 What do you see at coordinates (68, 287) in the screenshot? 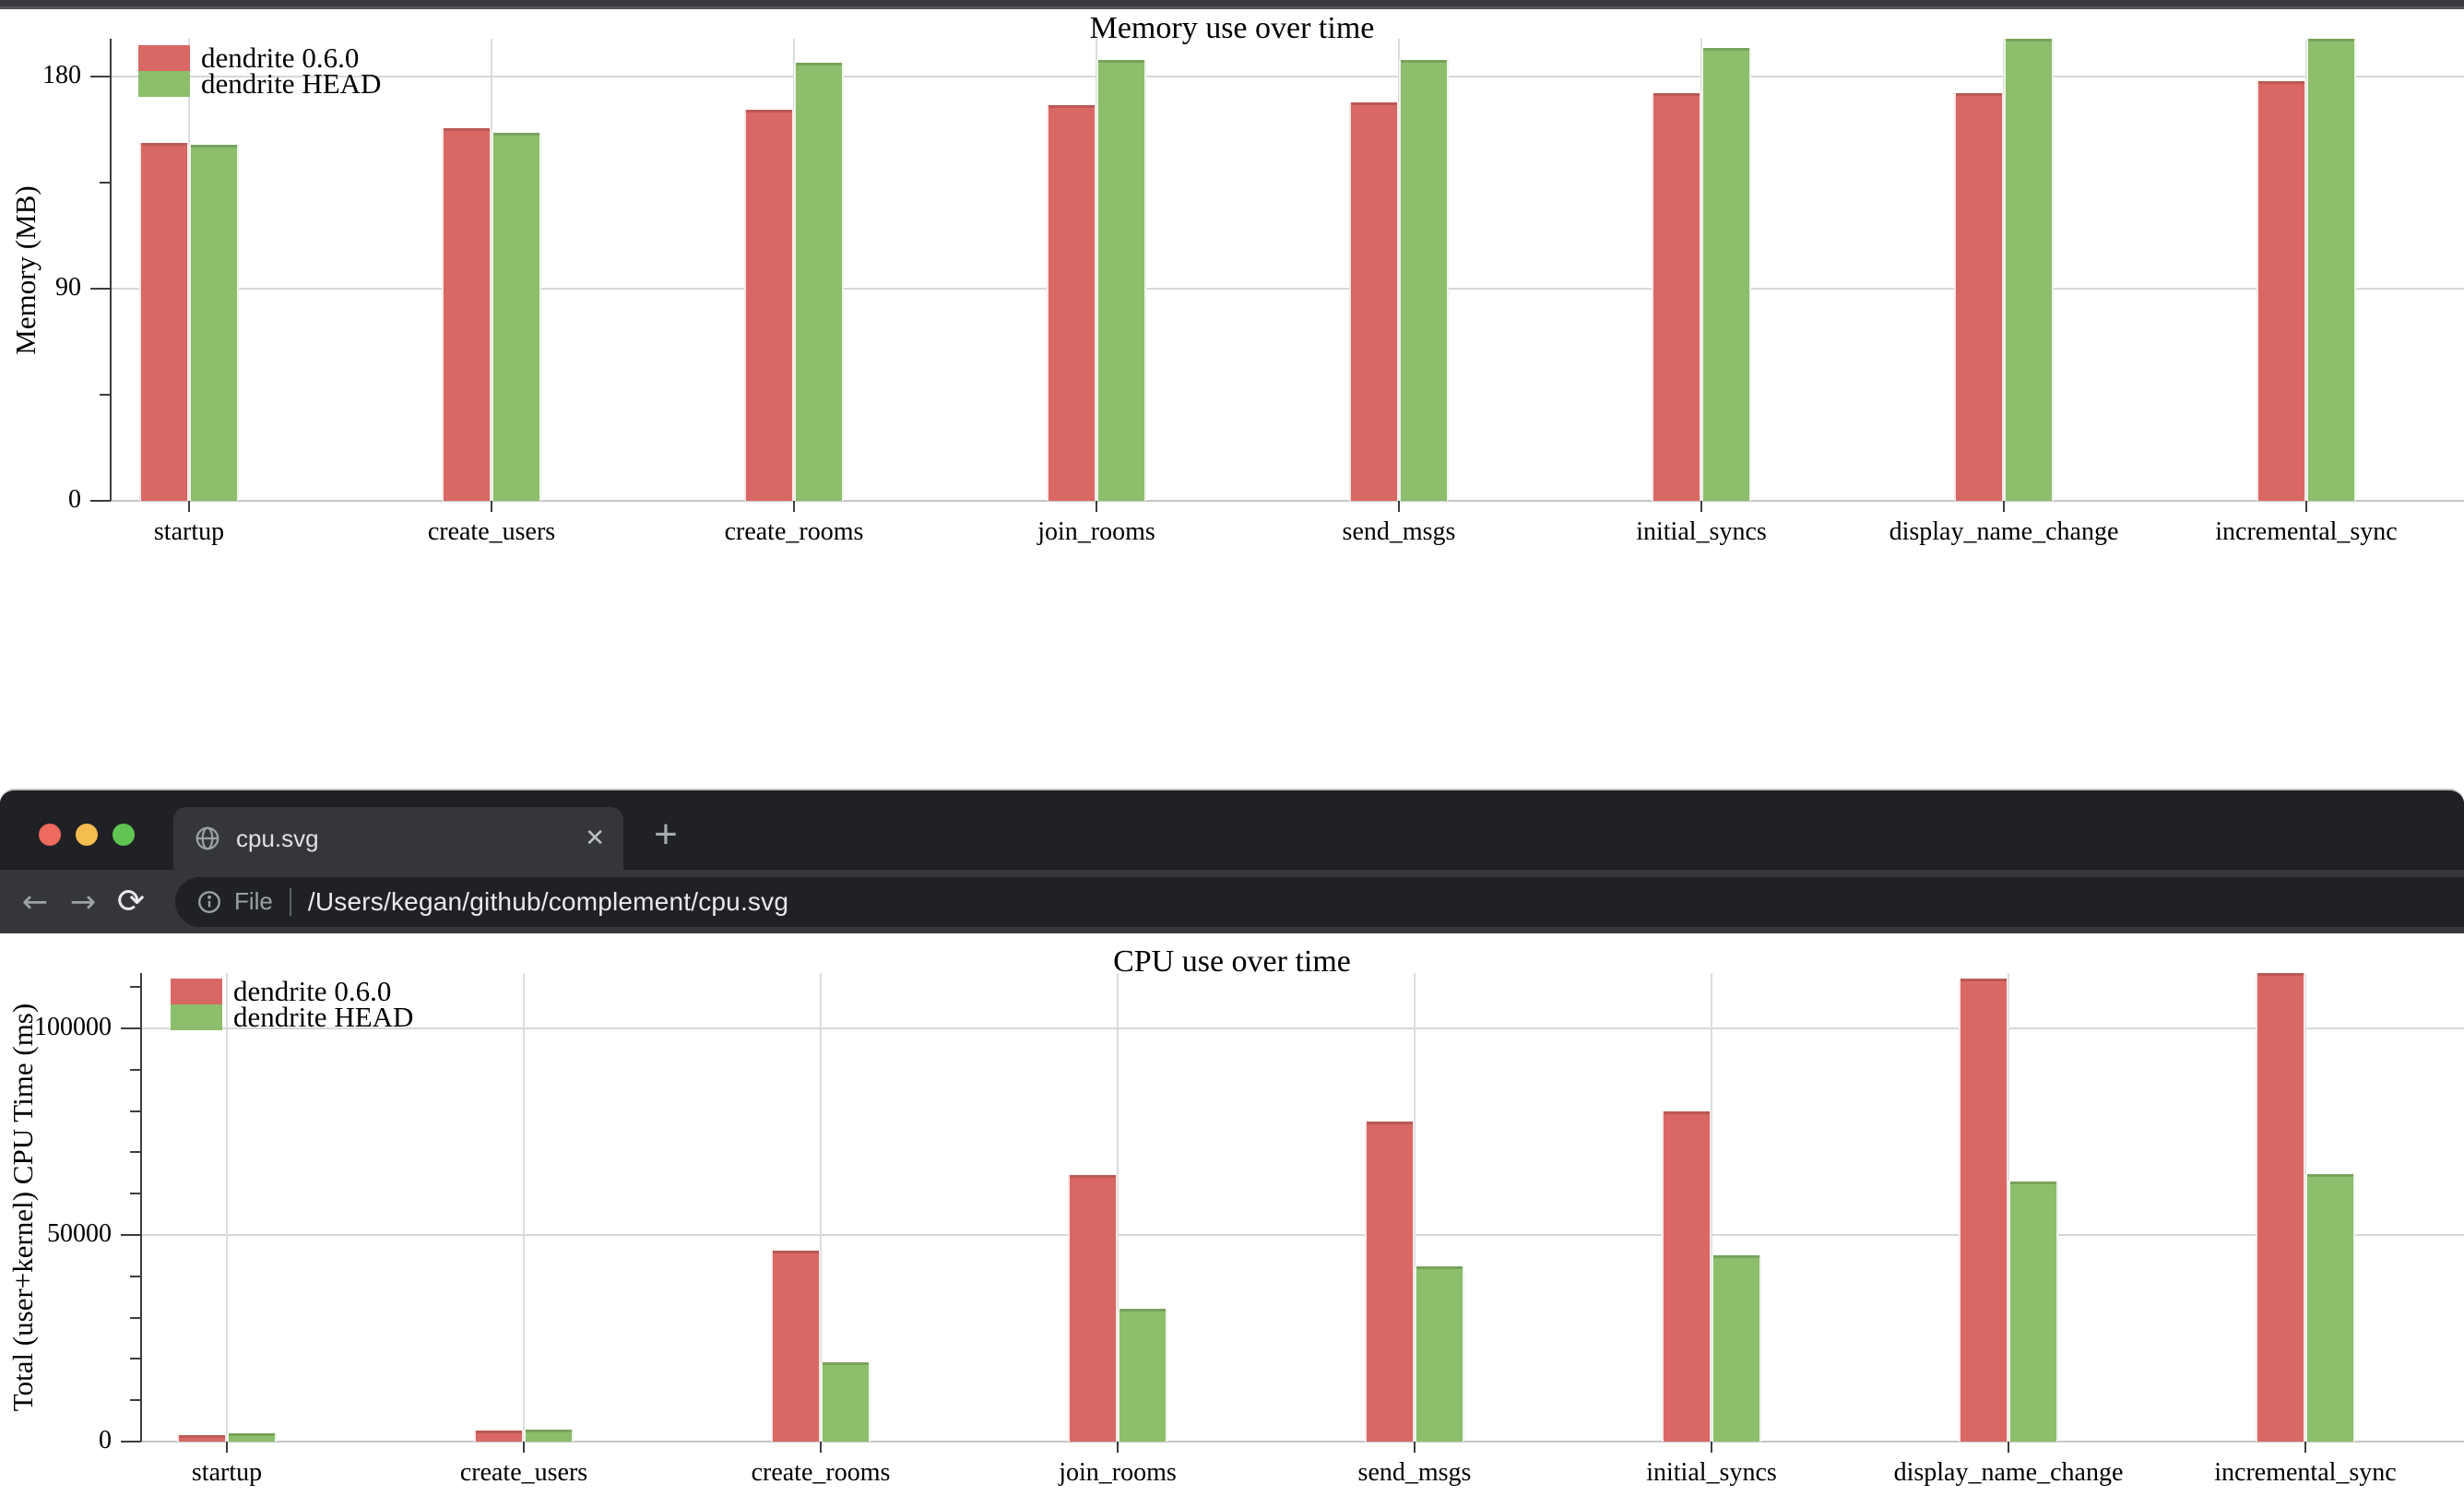
I see `y-tick-label: 90` at bounding box center [68, 287].